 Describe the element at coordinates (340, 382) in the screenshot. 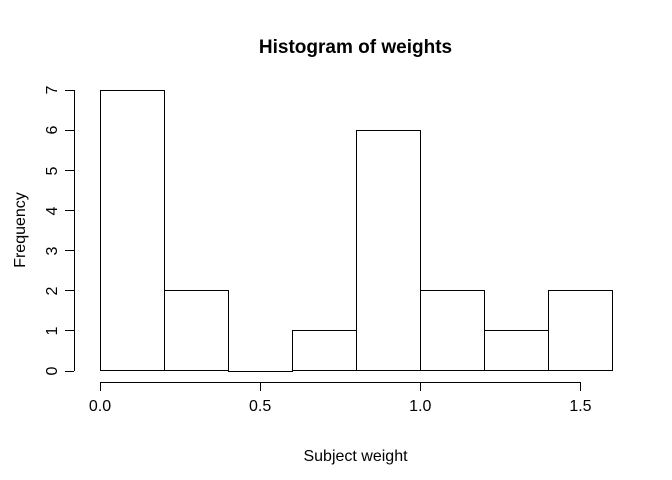

I see `x-axis-line` at that location.